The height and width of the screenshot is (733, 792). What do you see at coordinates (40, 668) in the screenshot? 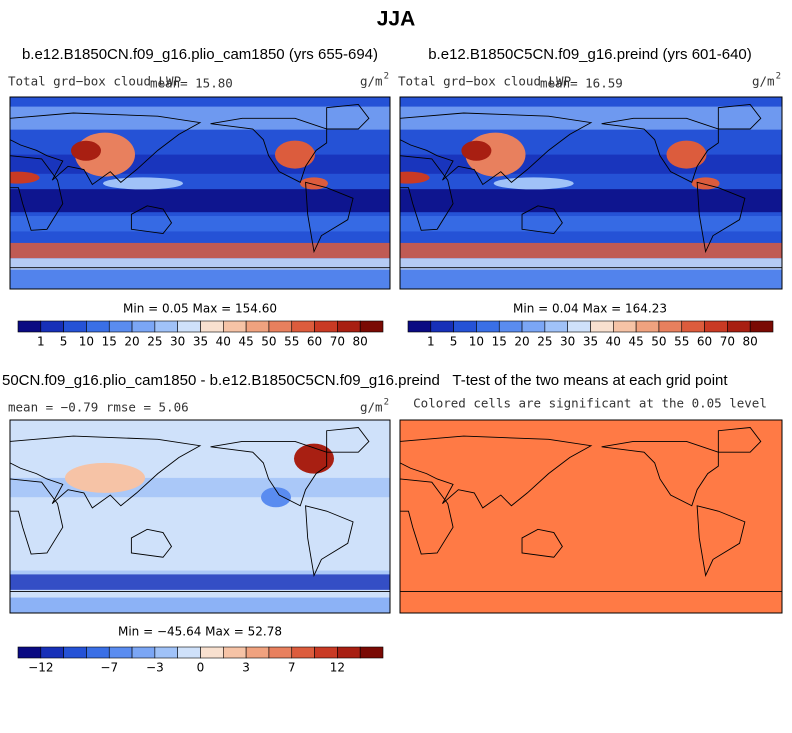
I see `colorbar-label: −12` at bounding box center [40, 668].